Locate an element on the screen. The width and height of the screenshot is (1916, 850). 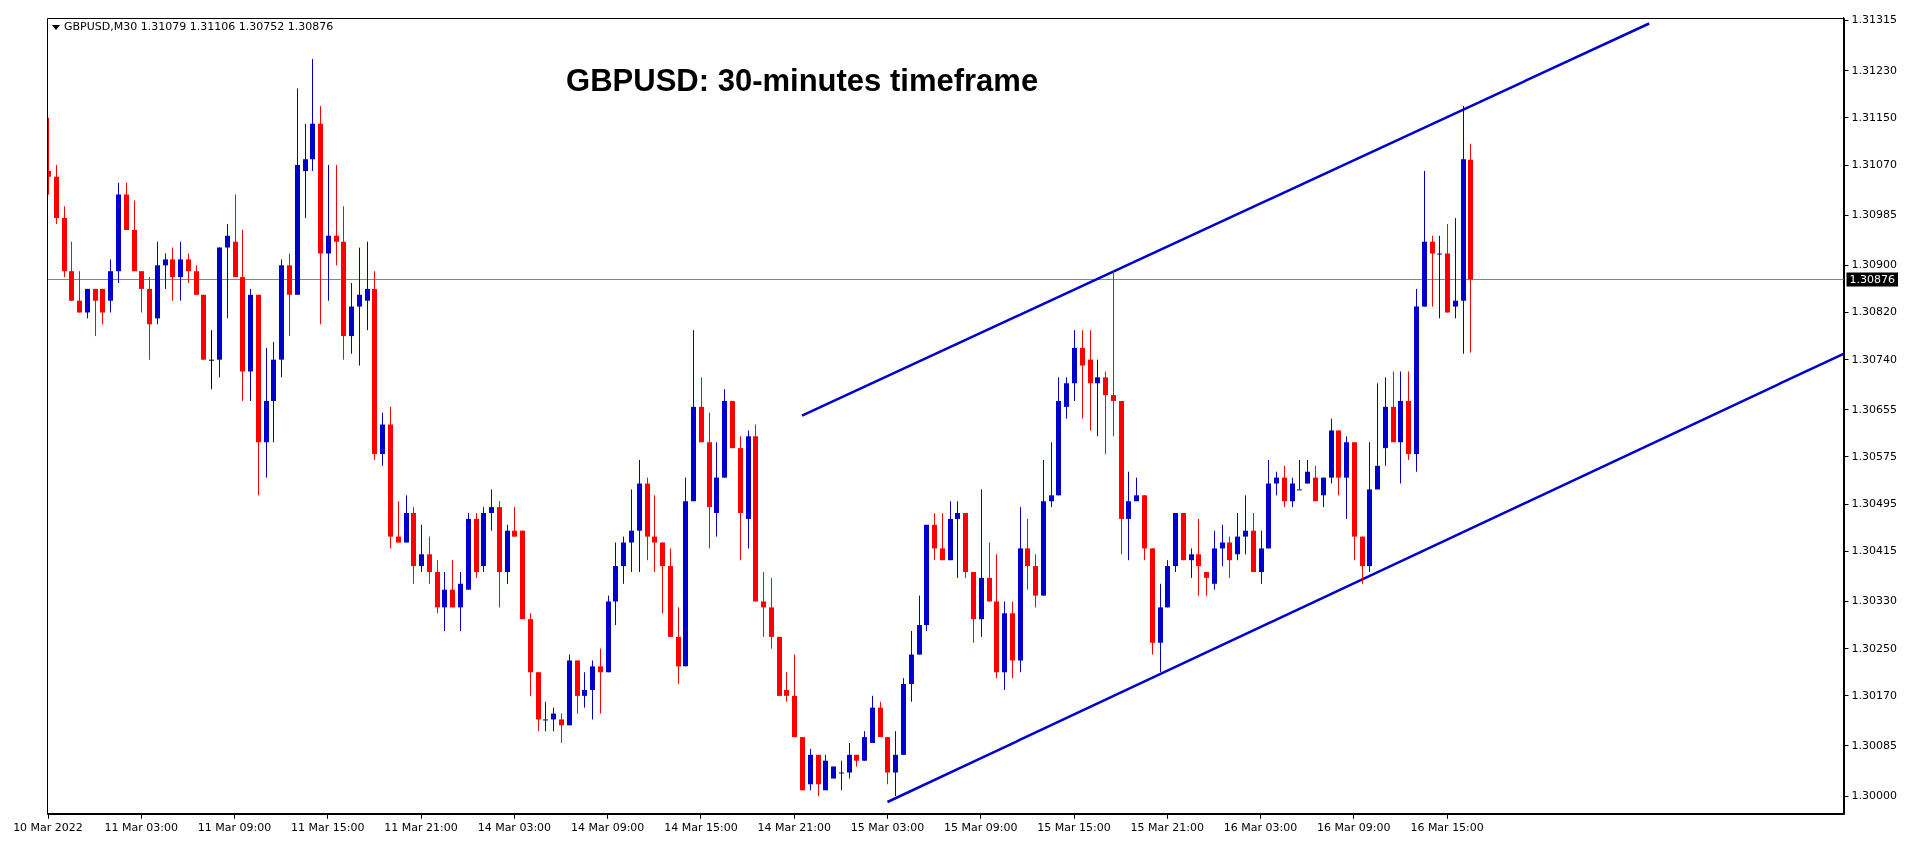
x-tick-label: 11 Mar 03:00 is located at coordinates (141, 828).